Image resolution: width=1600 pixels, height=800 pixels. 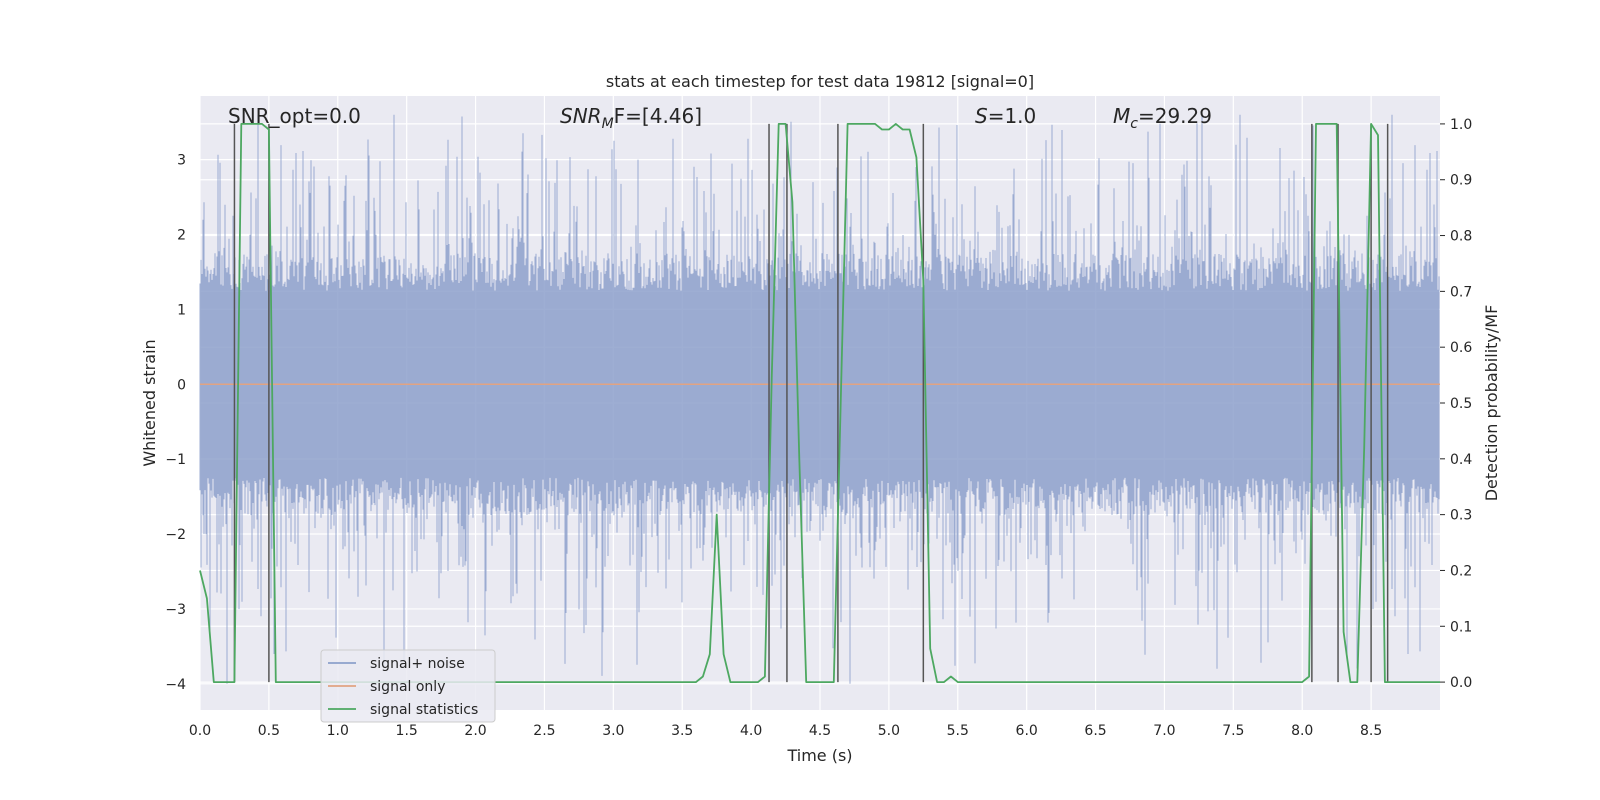 What do you see at coordinates (658, 116) in the screenshot?
I see `annotation-snr-mf-value: F=[4.46]` at bounding box center [658, 116].